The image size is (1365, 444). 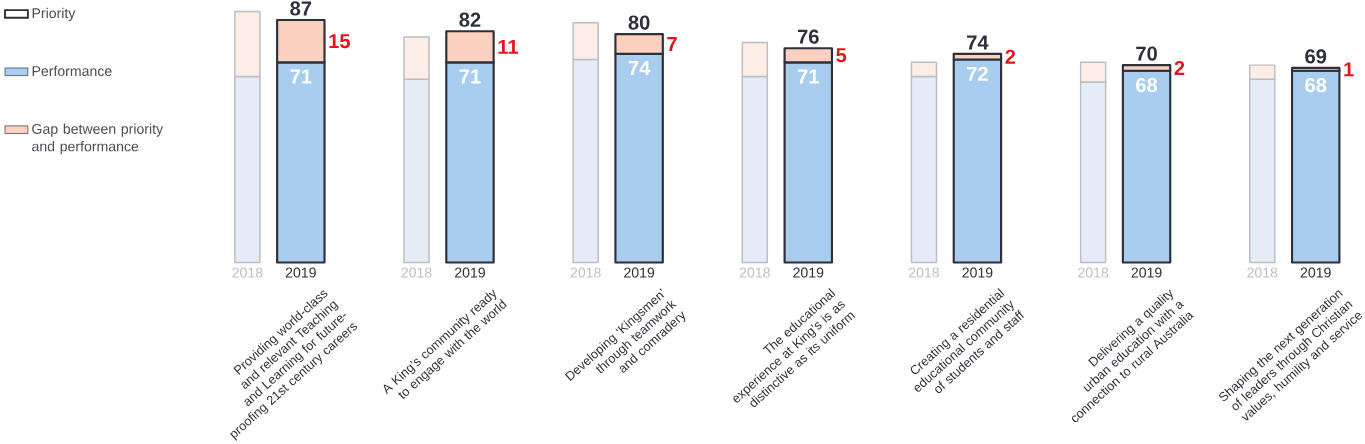 I want to click on data-label: 74, so click(x=639, y=67).